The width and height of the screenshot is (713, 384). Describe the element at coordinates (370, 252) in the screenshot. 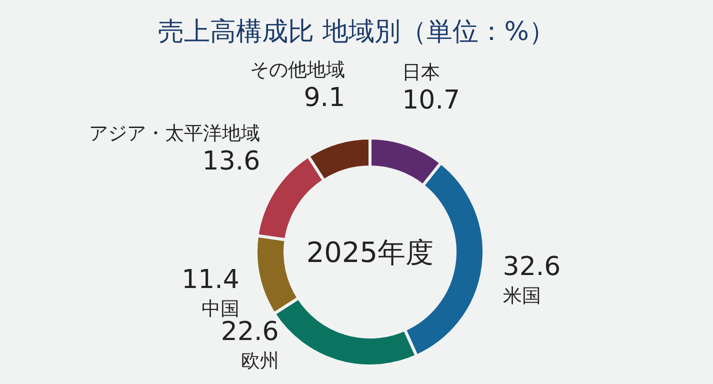

I see `annotation: 2025年度` at that location.